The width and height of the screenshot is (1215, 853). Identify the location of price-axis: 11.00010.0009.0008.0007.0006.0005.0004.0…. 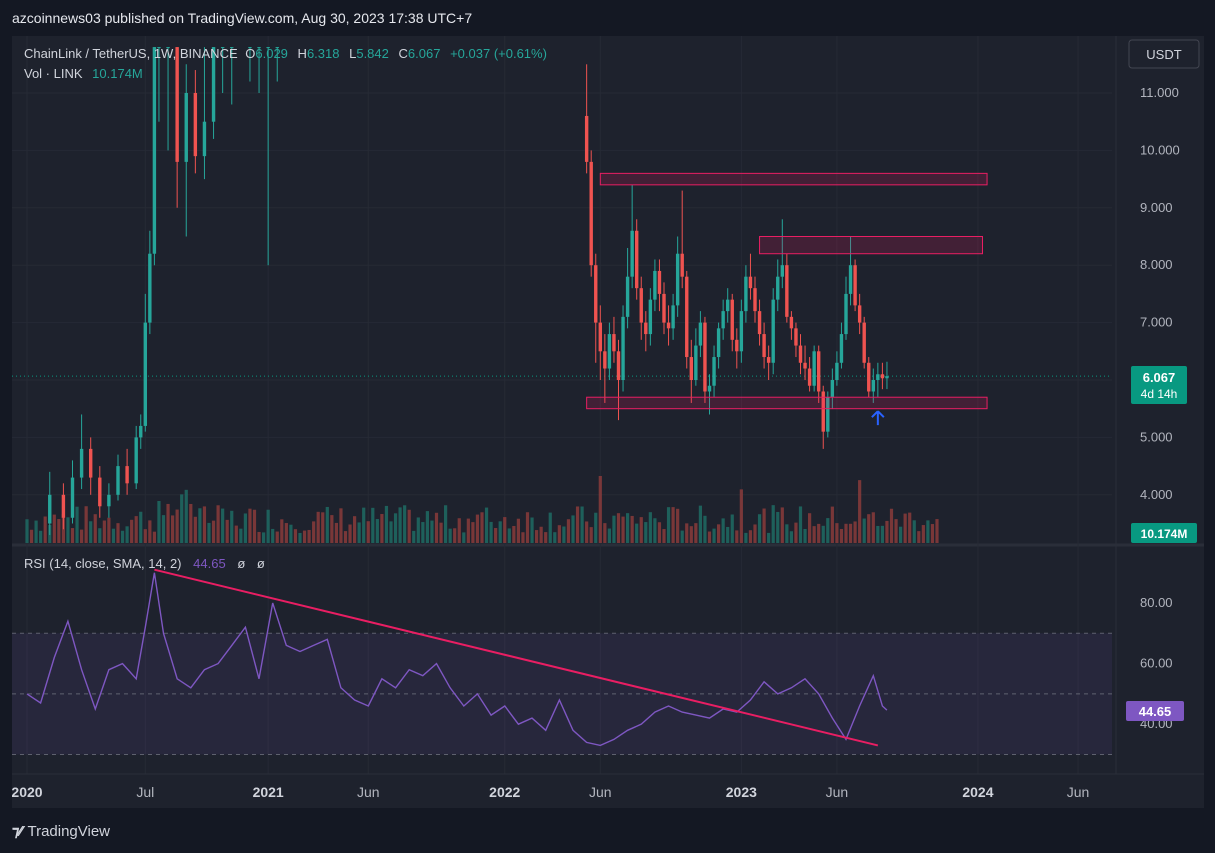
(1147, 405).